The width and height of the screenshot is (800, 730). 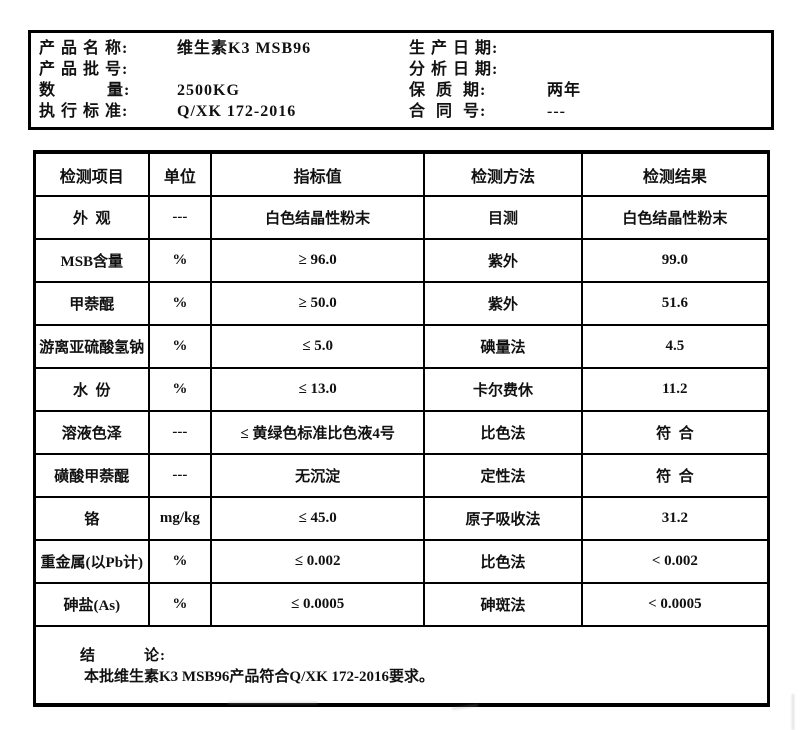 I want to click on cell-method: 卡尔费休, so click(x=503, y=389).